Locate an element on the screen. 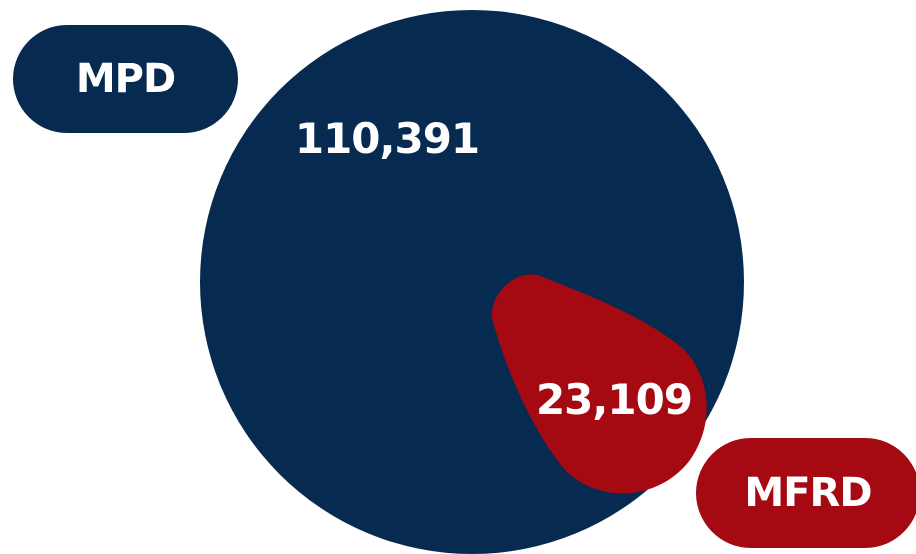  legend-label-mpd: MPD is located at coordinates (125, 79).